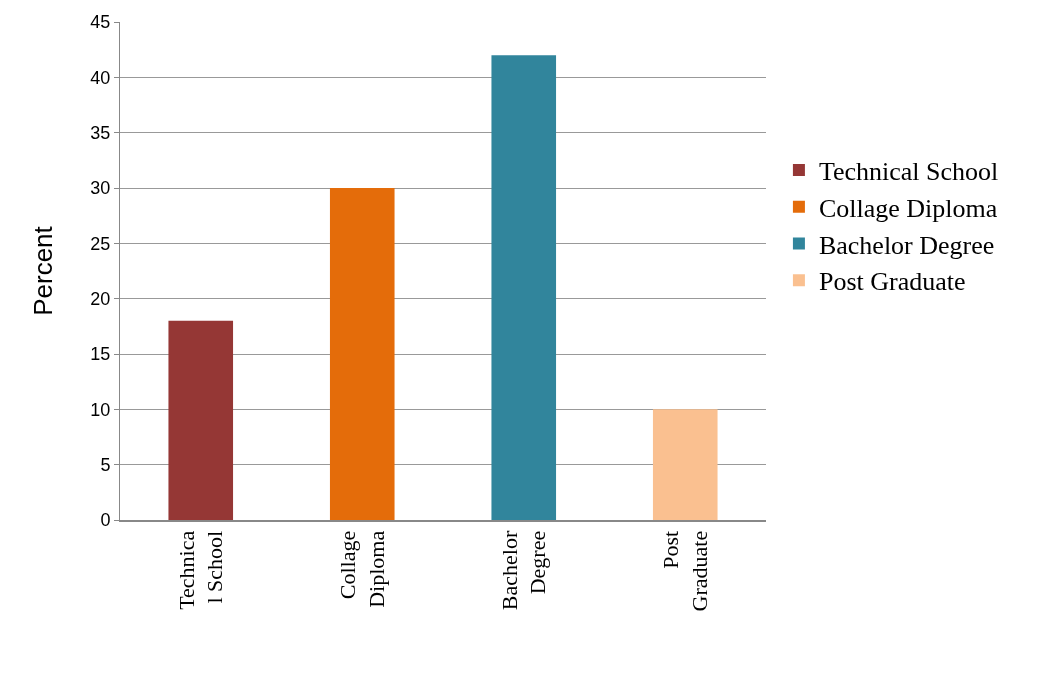 This screenshot has height=695, width=1046. Describe the element at coordinates (100, 77) in the screenshot. I see `y-tick-label: 40` at that location.